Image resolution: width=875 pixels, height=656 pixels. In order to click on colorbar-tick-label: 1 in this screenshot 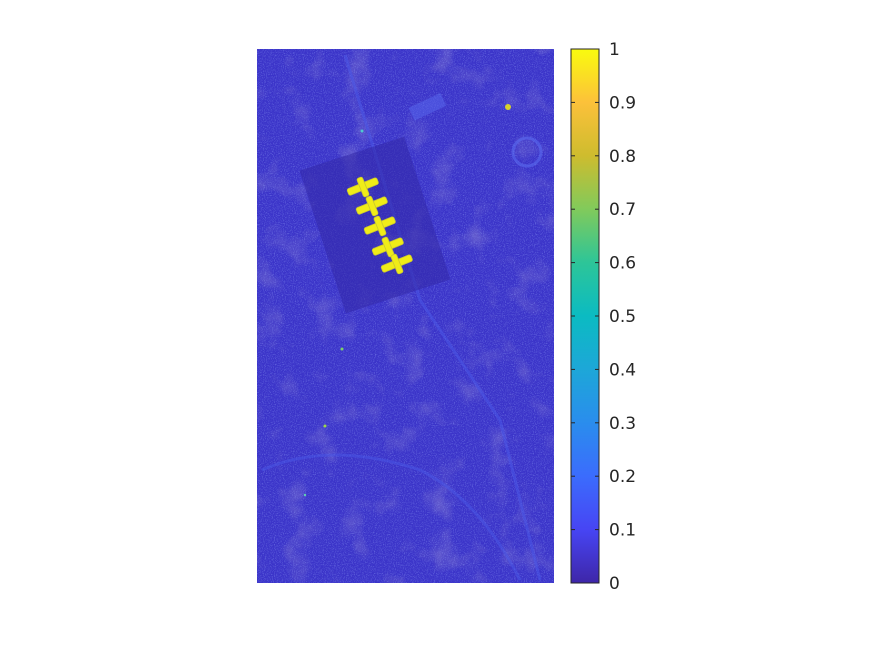, I will do `click(614, 50)`.